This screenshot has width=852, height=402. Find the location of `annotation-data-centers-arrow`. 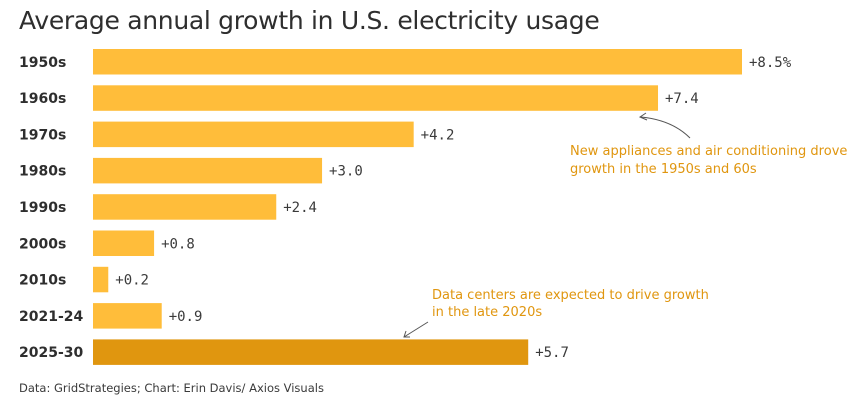

annotation-data-centers-arrow is located at coordinates (416, 329).